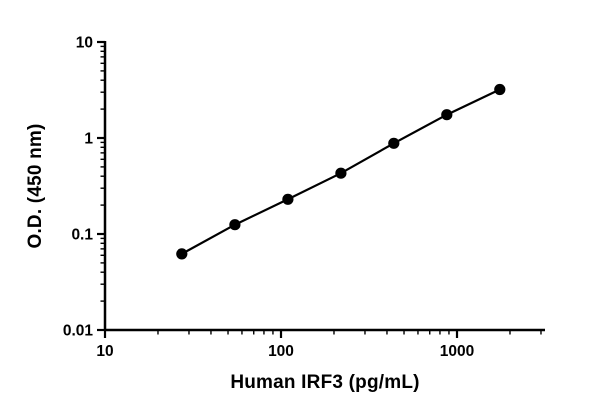 This screenshot has width=600, height=416. I want to click on x-tick-label: 10, so click(104, 351).